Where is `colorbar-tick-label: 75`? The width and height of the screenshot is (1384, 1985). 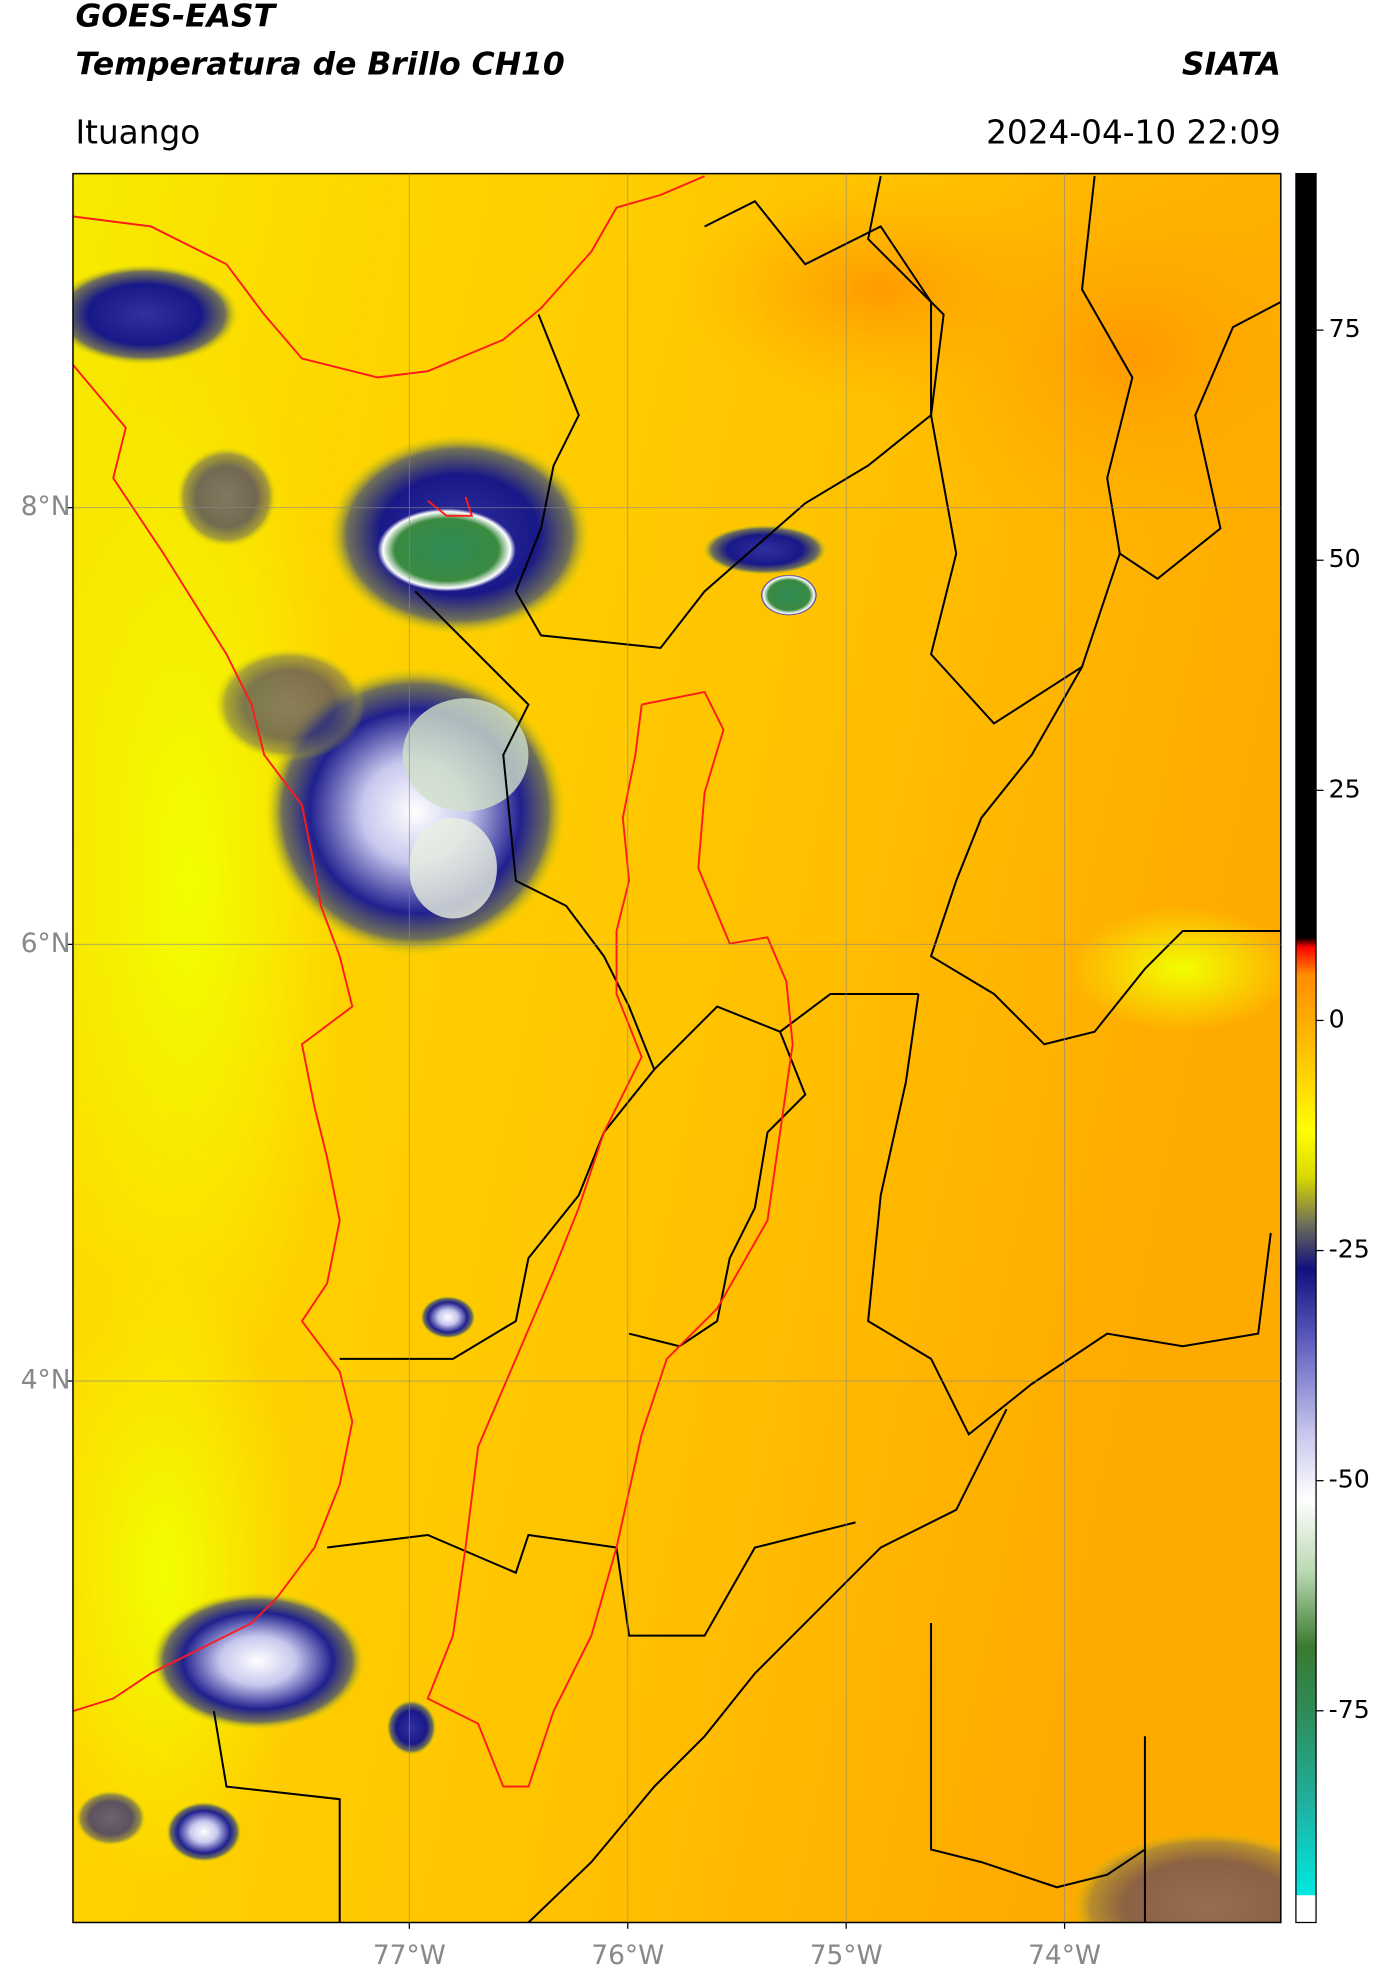 colorbar-tick-label: 75 is located at coordinates (1345, 328).